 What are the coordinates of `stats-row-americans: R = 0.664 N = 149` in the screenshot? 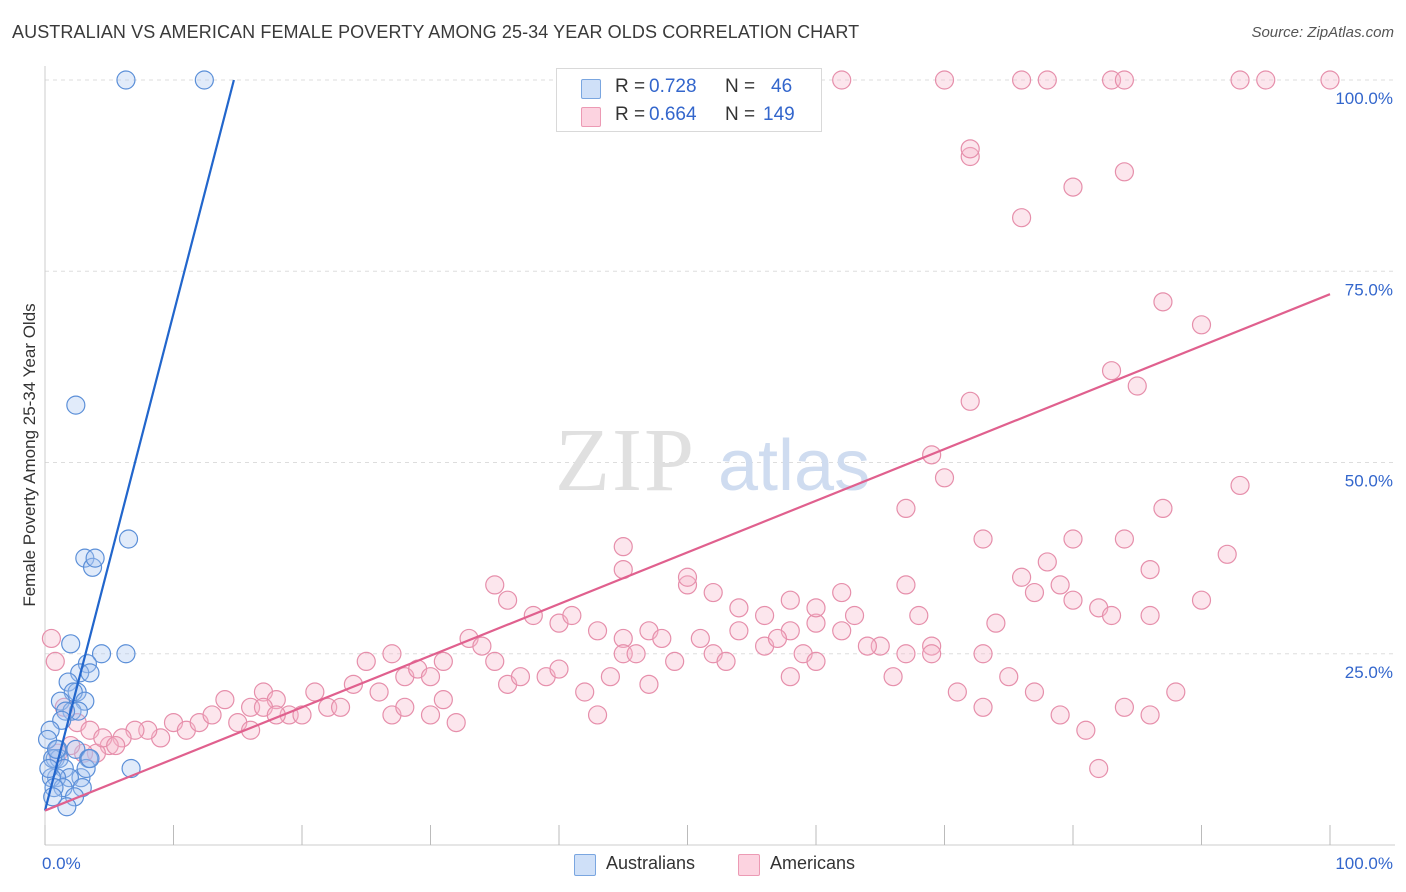 It's located at (689, 115).